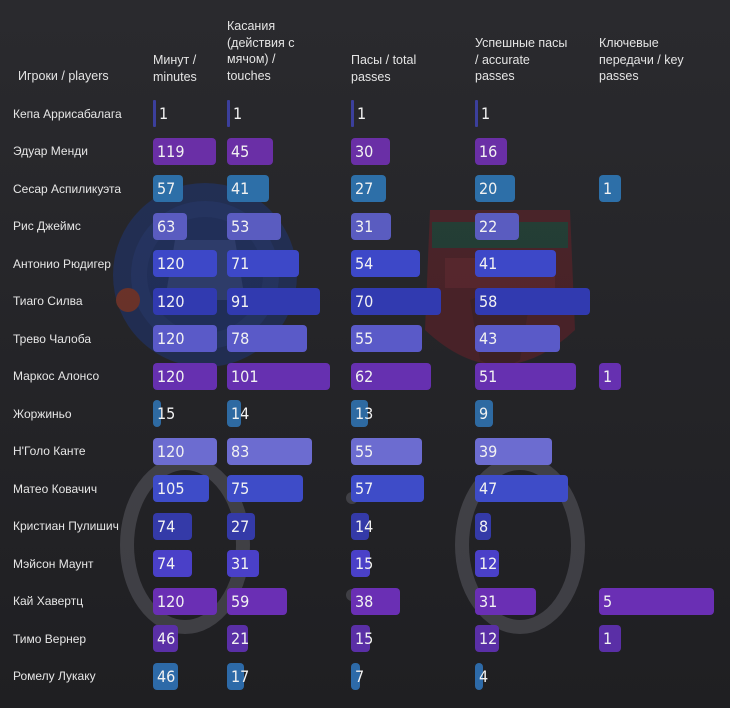  Describe the element at coordinates (240, 226) in the screenshot. I see `value-touches: 53` at that location.